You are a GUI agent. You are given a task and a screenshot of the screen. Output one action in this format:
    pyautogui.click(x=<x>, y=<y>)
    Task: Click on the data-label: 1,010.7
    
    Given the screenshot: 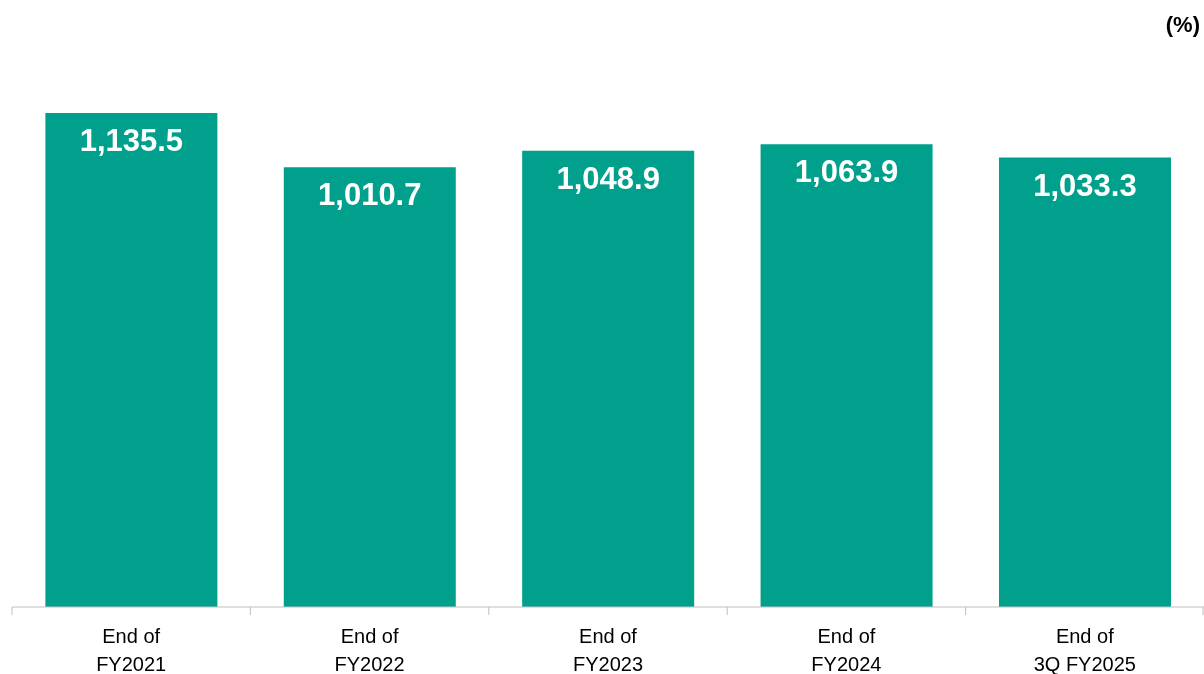 What is the action you would take?
    pyautogui.click(x=370, y=195)
    